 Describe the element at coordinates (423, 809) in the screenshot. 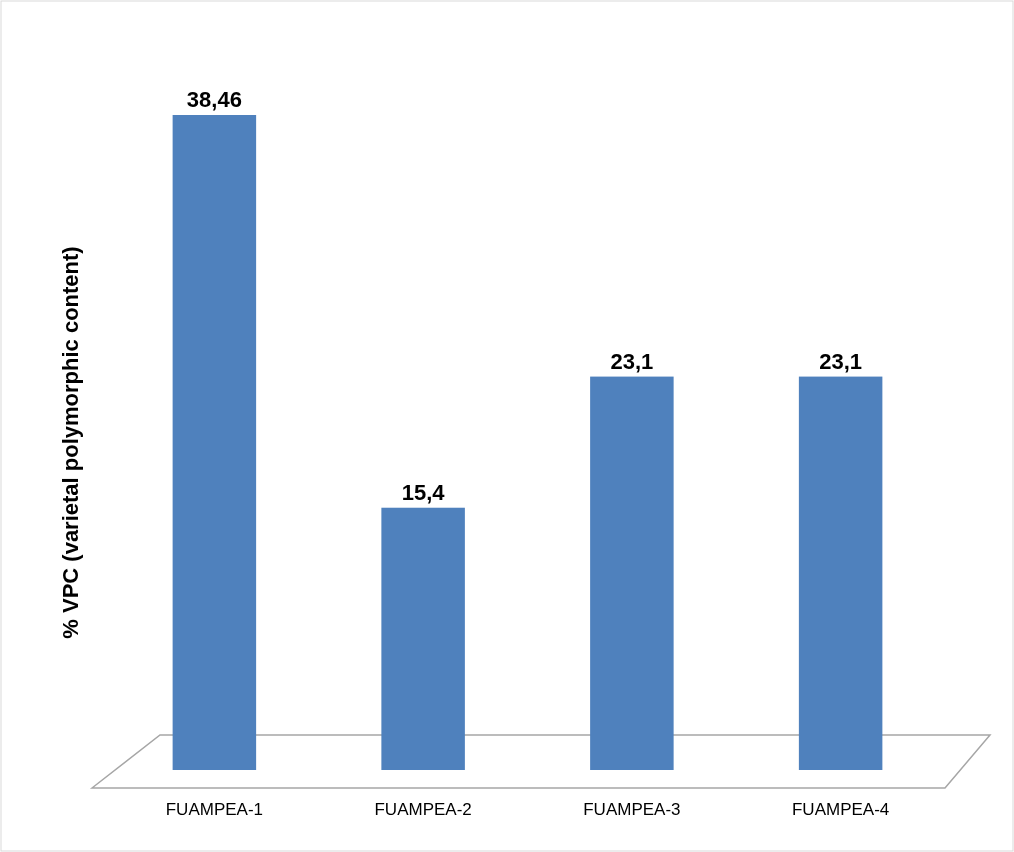

I see `x-tick-label: FUAMPEA-2` at that location.